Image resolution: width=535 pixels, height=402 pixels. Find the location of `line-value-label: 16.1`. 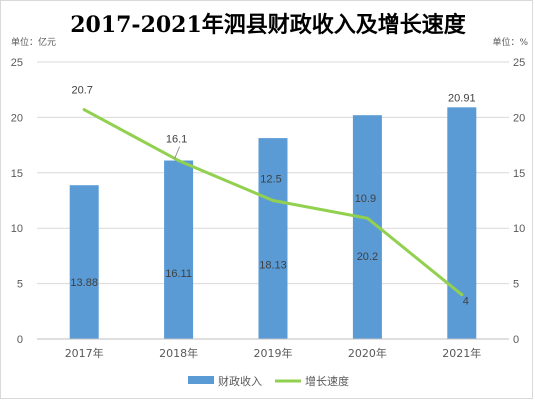

line-value-label: 16.1 is located at coordinates (176, 140).